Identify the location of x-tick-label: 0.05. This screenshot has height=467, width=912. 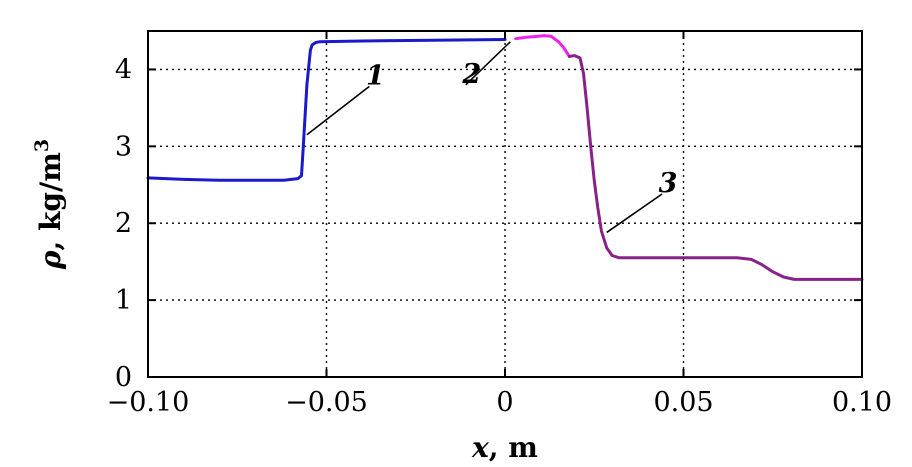
(683, 402).